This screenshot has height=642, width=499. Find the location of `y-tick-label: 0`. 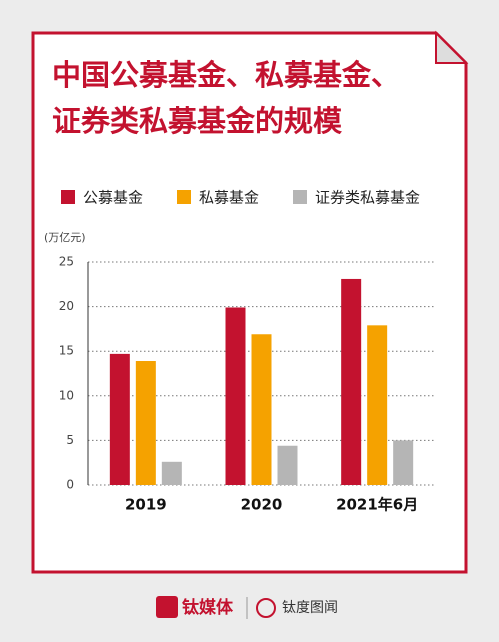

y-tick-label: 0 is located at coordinates (70, 485).